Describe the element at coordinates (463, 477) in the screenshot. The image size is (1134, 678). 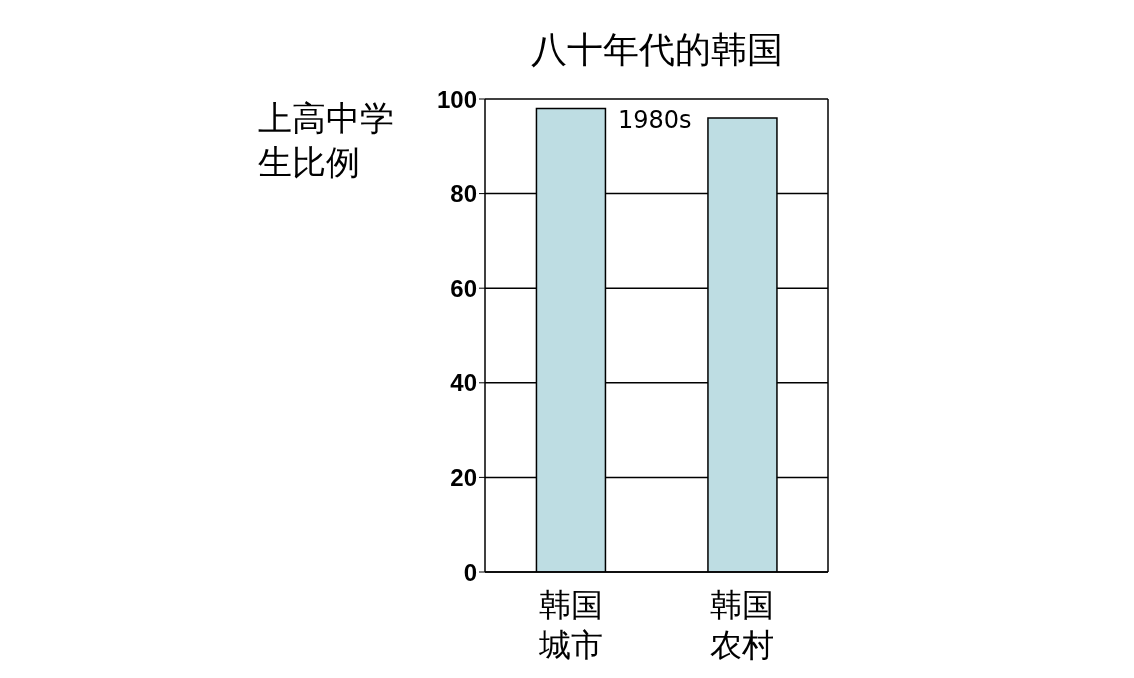
I see `y-tick-label: 20` at that location.